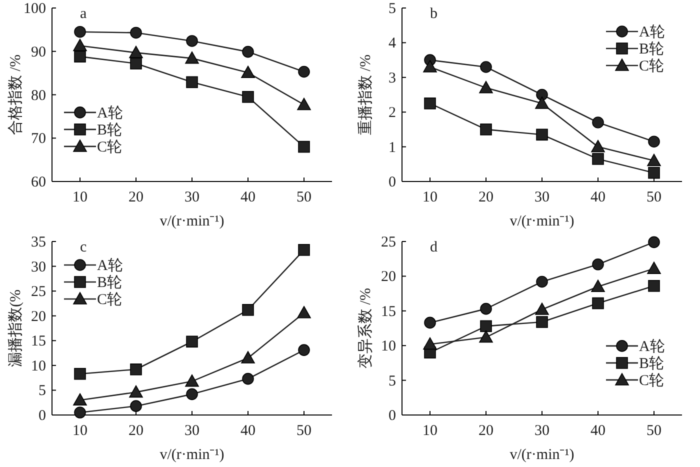 The width and height of the screenshot is (700, 467). What do you see at coordinates (83, 248) in the screenshot?
I see `chart-title: c` at bounding box center [83, 248].